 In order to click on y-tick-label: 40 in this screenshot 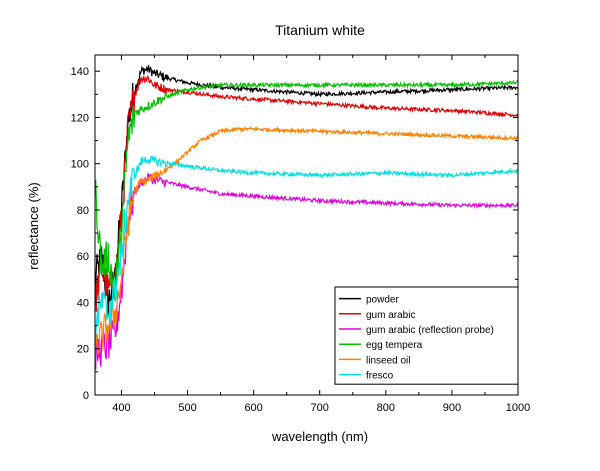, I will do `click(83, 303)`.